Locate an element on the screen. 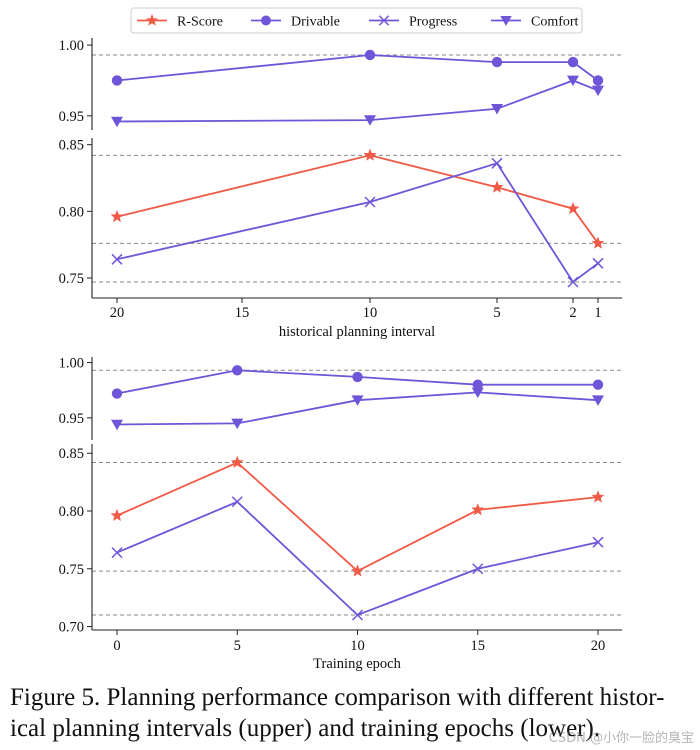 The width and height of the screenshot is (700, 750). x-axis-label: historical planning interval is located at coordinates (357, 332).